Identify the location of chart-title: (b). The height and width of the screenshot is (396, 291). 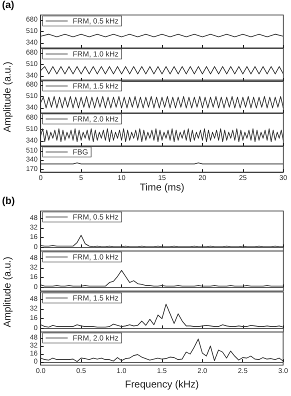
(8, 201).